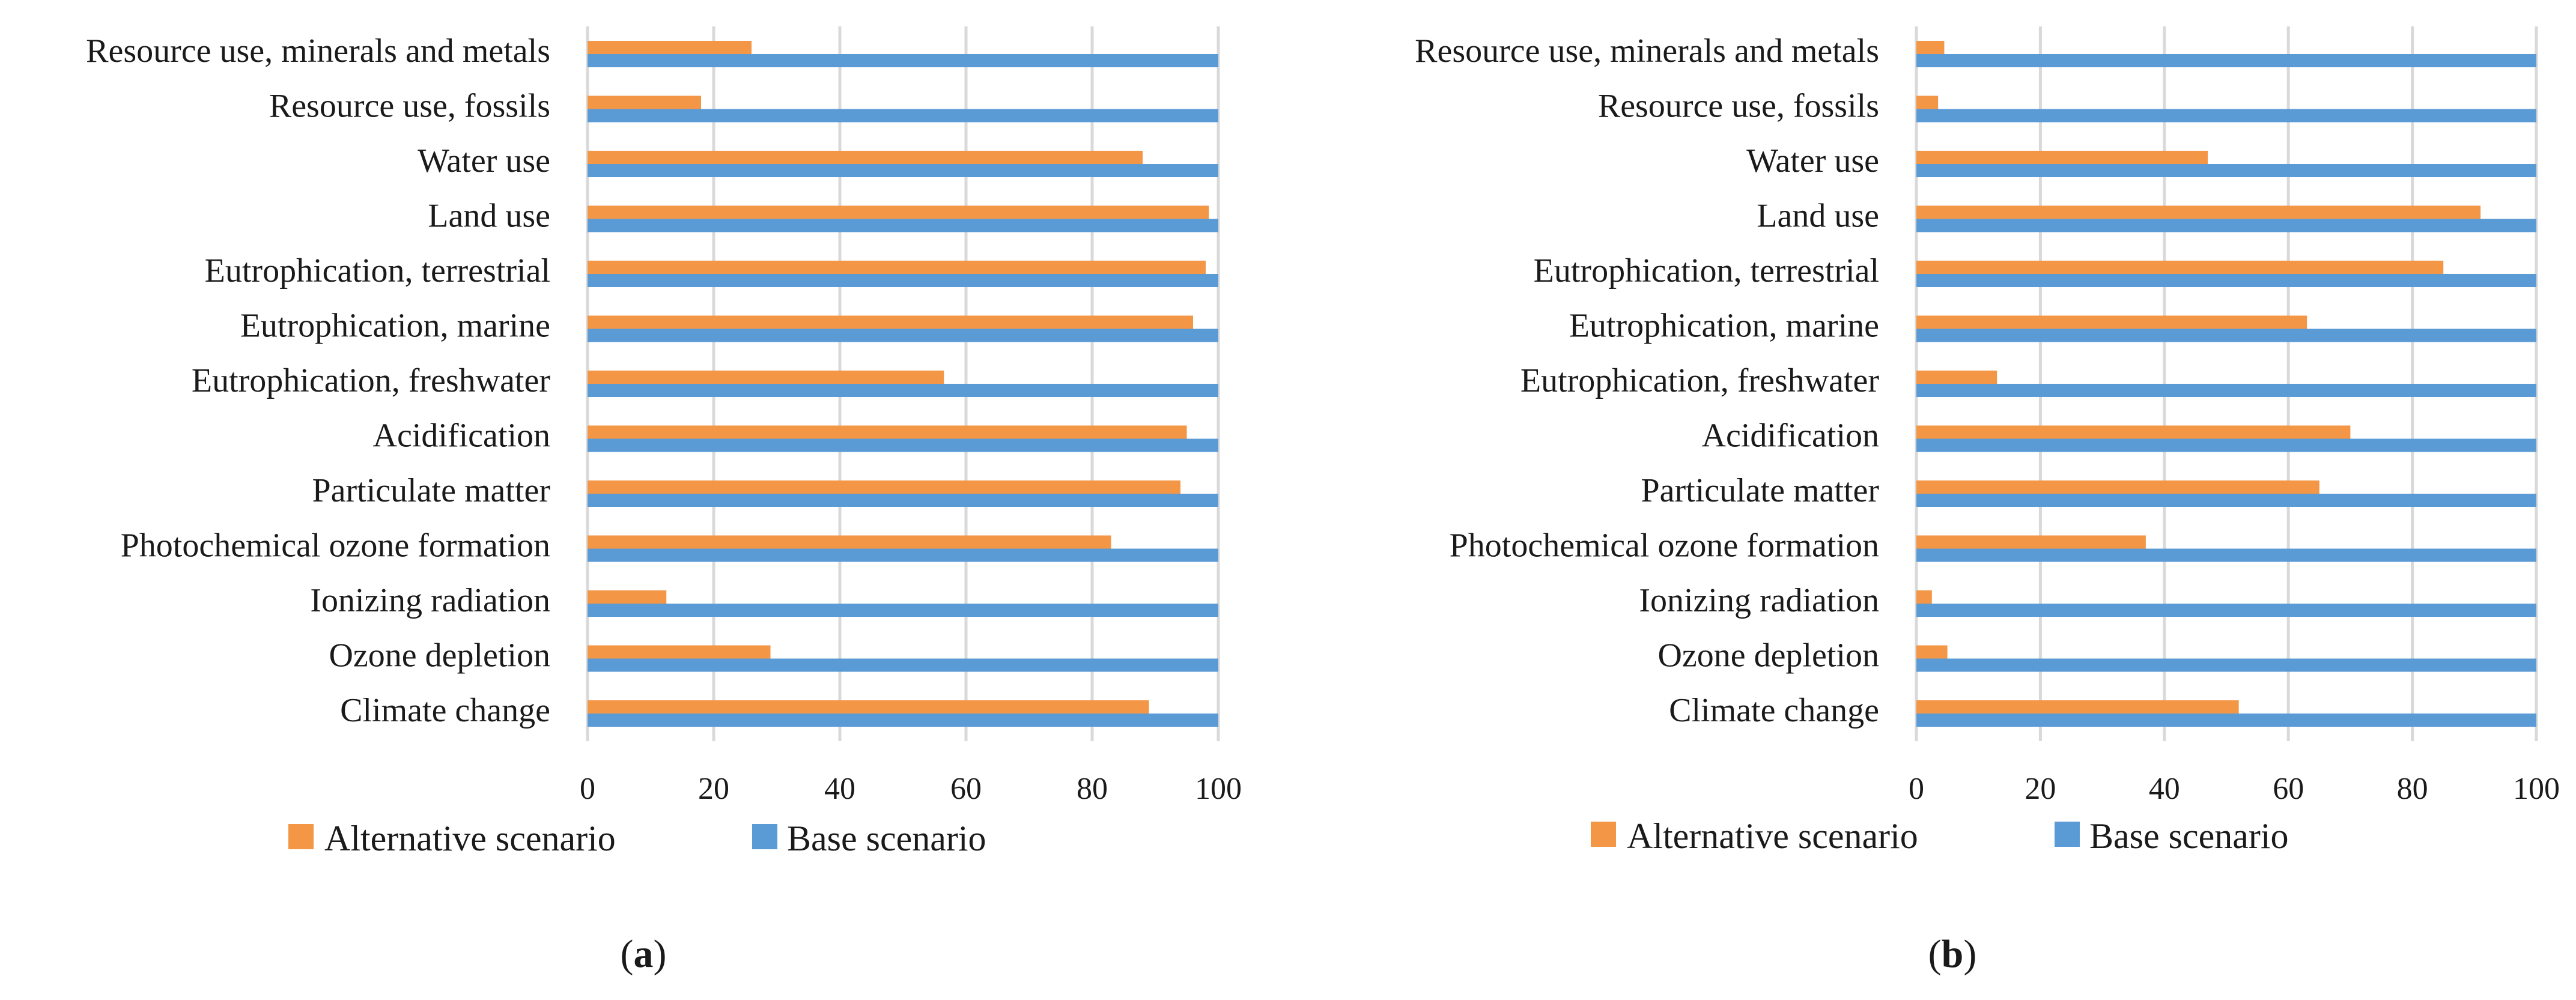 The image size is (2576, 1000). I want to click on category-label: Acidification, so click(461, 435).